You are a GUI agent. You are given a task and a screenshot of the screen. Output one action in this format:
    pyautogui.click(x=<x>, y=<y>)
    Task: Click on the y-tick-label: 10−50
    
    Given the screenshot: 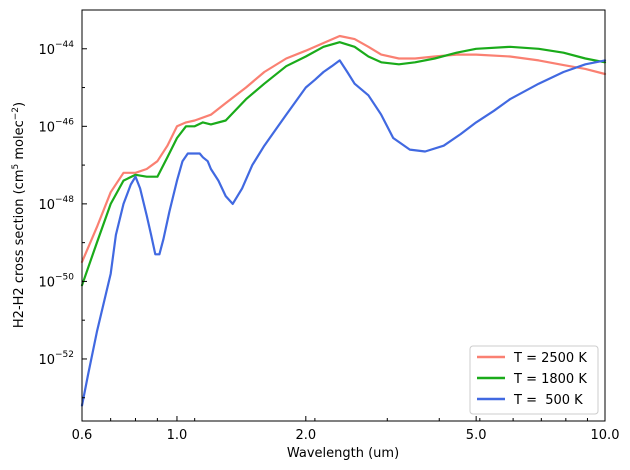 What is the action you would take?
    pyautogui.click(x=56, y=281)
    